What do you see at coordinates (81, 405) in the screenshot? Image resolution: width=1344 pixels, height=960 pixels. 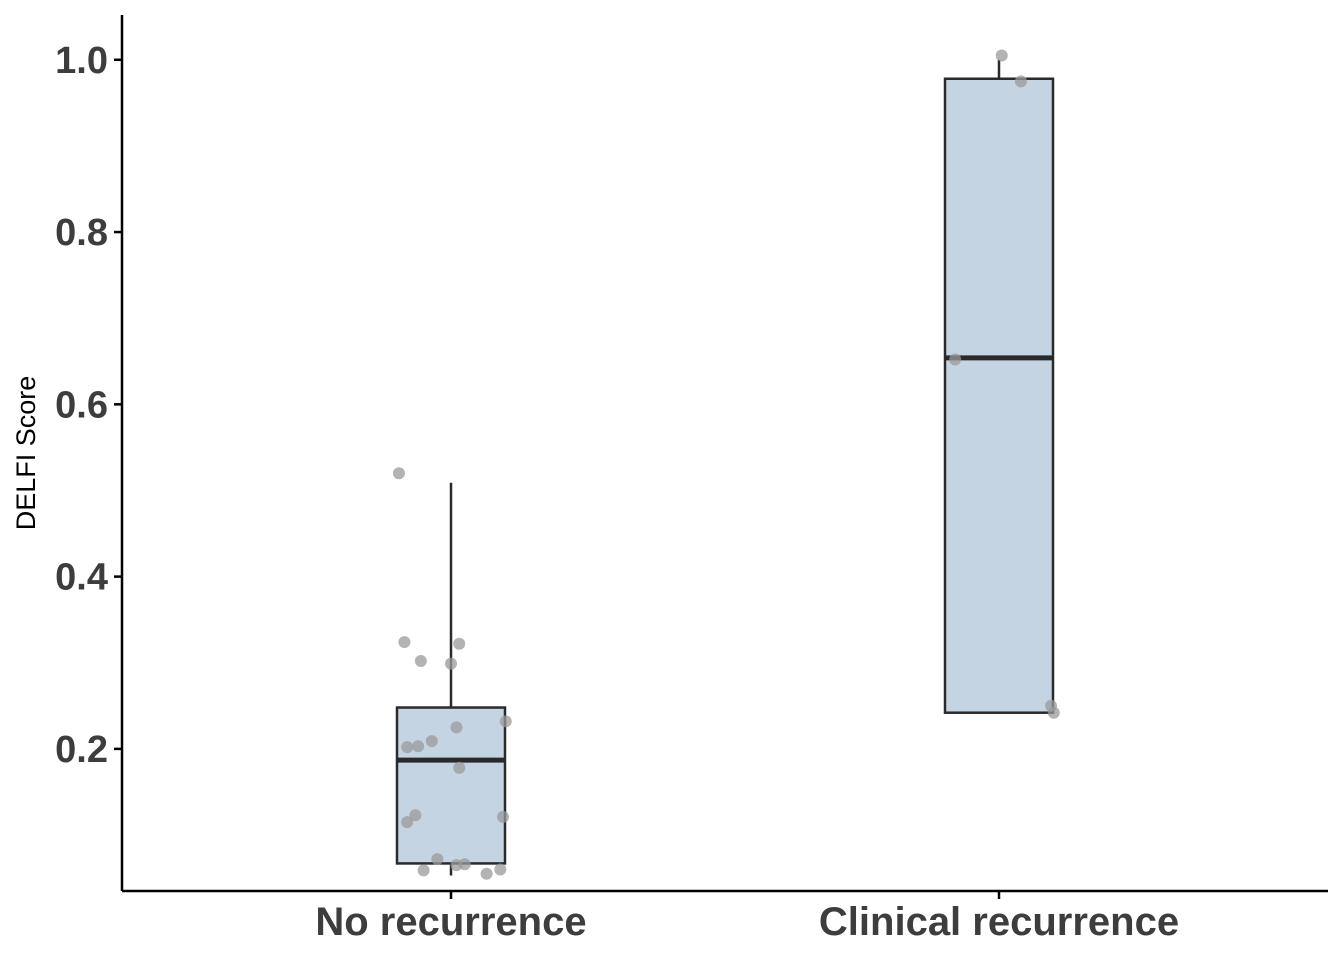 I see `y-tick-label: 0.6` at bounding box center [81, 405].